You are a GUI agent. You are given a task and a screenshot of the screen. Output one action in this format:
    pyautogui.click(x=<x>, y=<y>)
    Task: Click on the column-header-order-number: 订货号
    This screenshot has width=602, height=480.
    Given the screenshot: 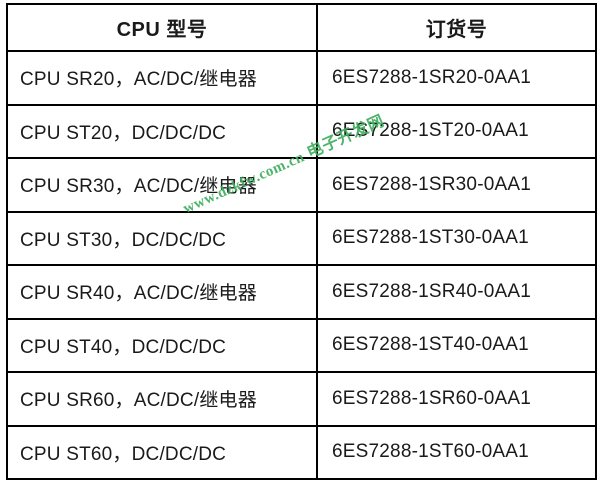 What is the action you would take?
    pyautogui.click(x=456, y=27)
    